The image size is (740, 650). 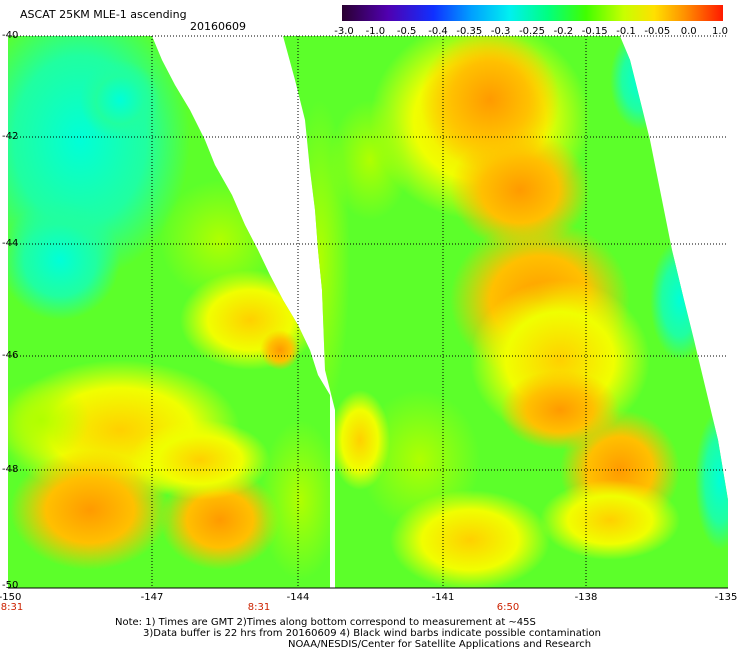 I want to click on colorbar-tick-label: -0.4, so click(x=438, y=31).